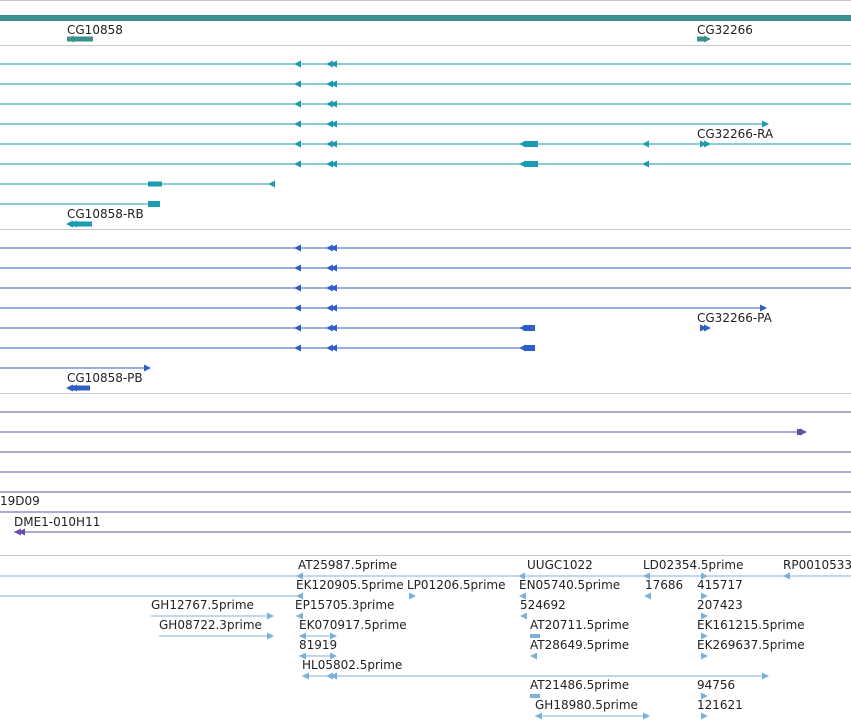  What do you see at coordinates (580, 685) in the screenshot?
I see `est-label: AT21486.5prime` at bounding box center [580, 685].